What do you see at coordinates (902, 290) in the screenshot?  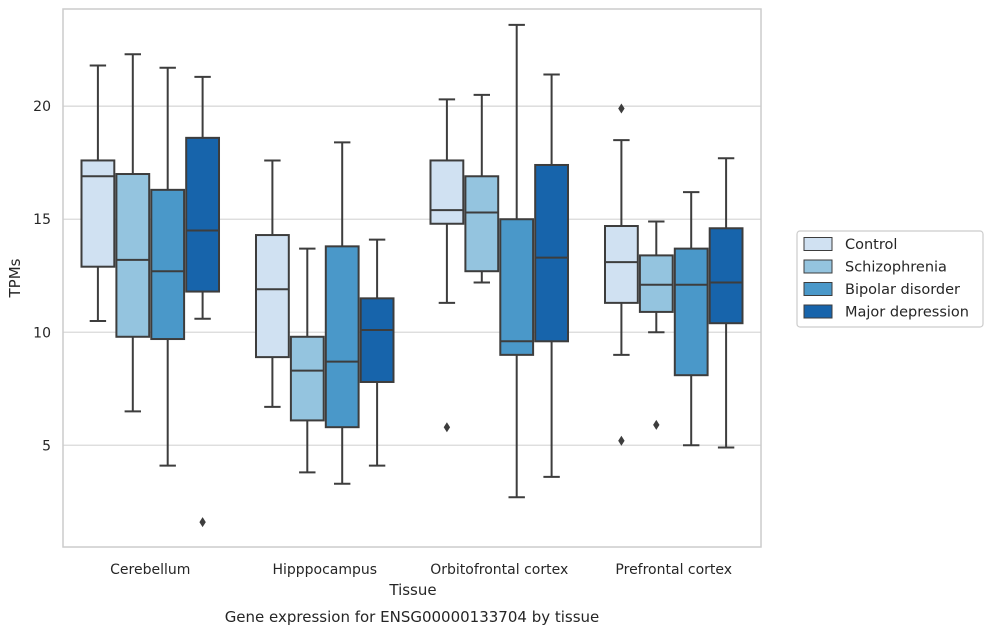 I see `legend-label: Bipolar disorder` at bounding box center [902, 290].